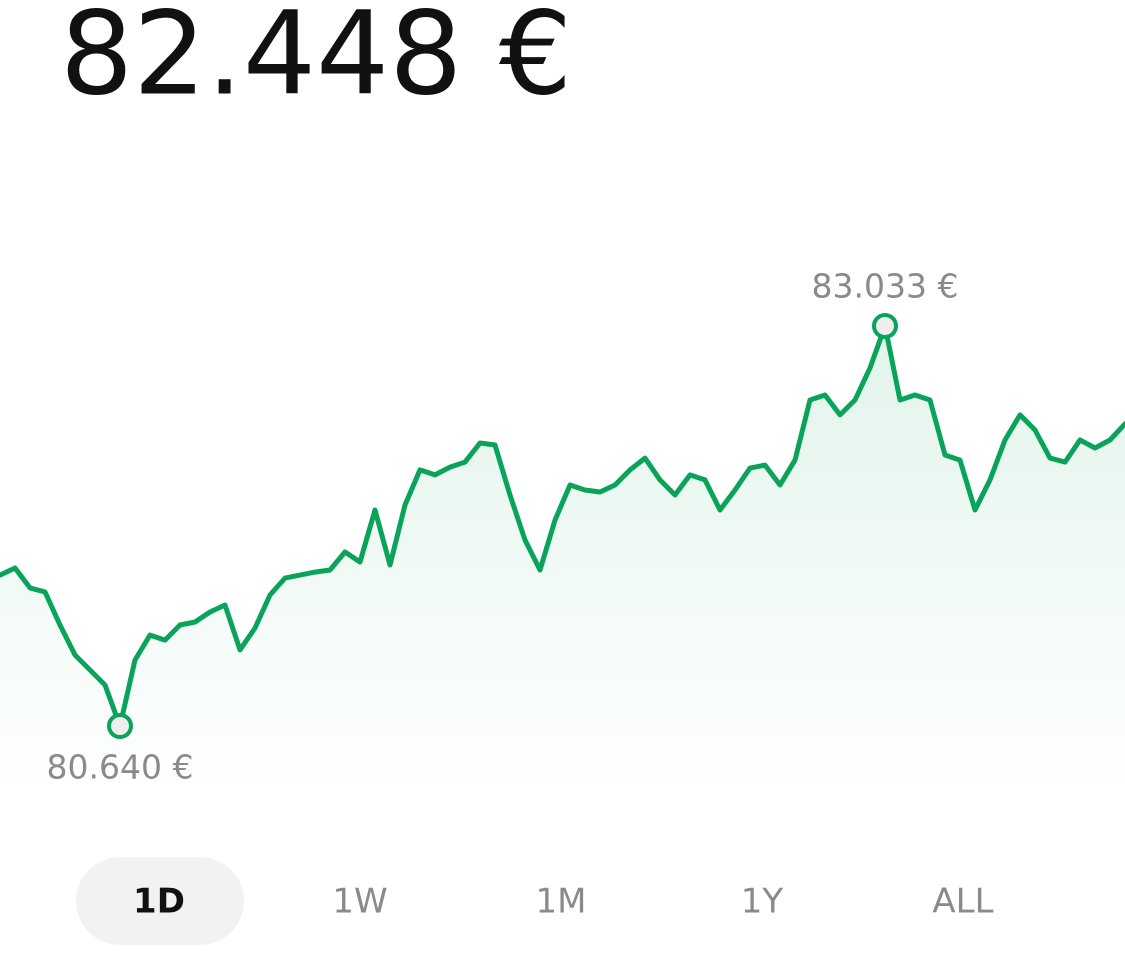  What do you see at coordinates (762, 902) in the screenshot?
I see `range-button: 1Y` at bounding box center [762, 902].